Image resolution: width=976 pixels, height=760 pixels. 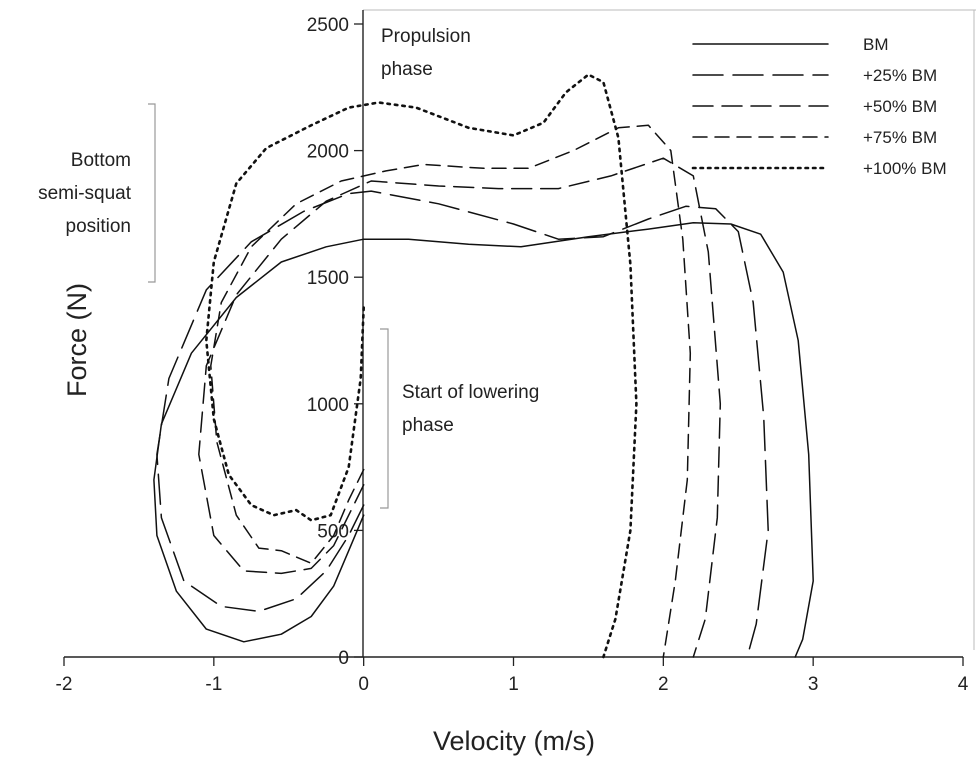 I want to click on propulsion-phase-label: Propulsion phase, so click(x=426, y=53).